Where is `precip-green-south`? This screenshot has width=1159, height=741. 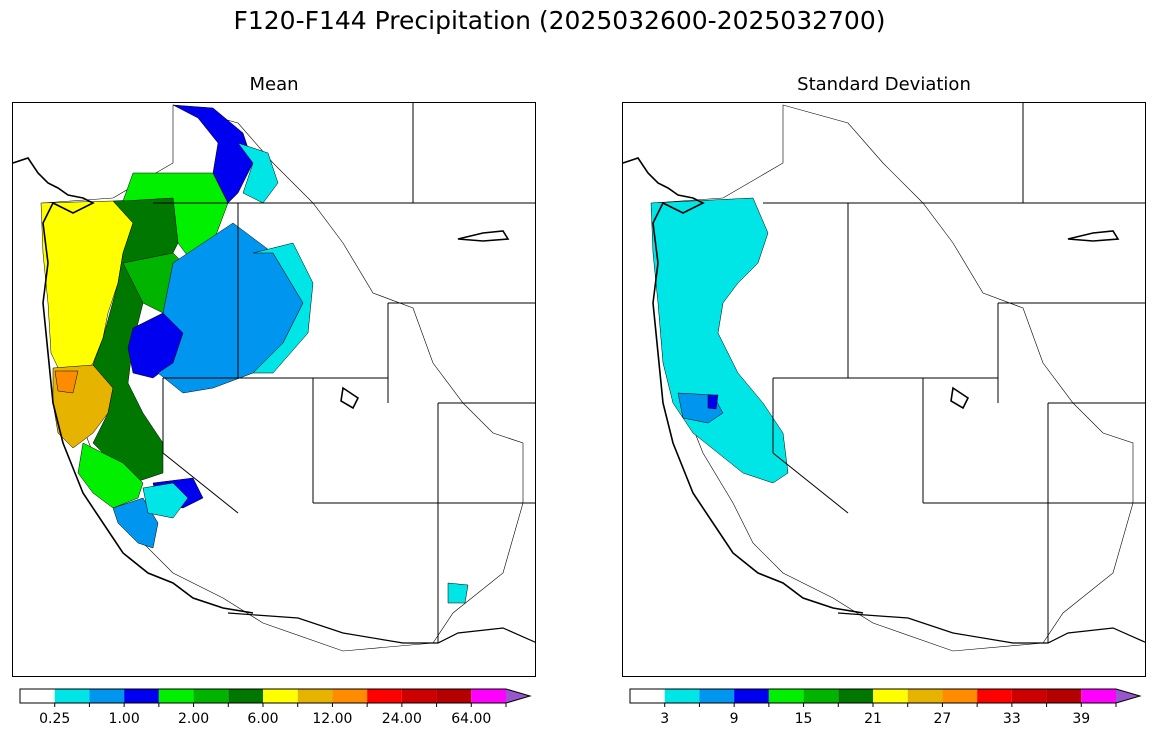
precip-green-south is located at coordinates (110, 475).